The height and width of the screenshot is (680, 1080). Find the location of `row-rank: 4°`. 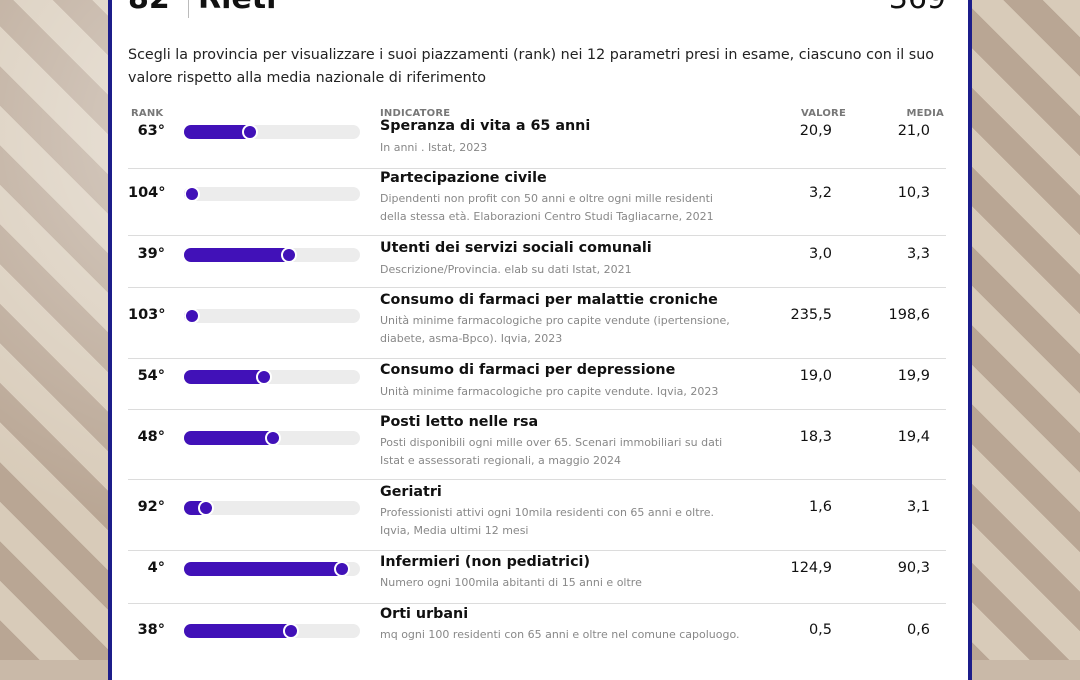

row-rank: 4° is located at coordinates (156, 568).